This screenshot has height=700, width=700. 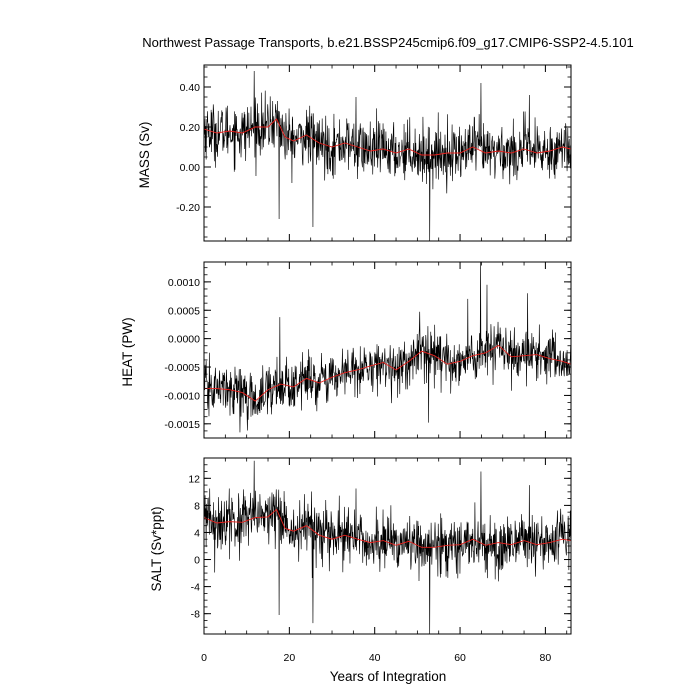 I want to click on salt-y-tick-label: 8, so click(x=197, y=506).